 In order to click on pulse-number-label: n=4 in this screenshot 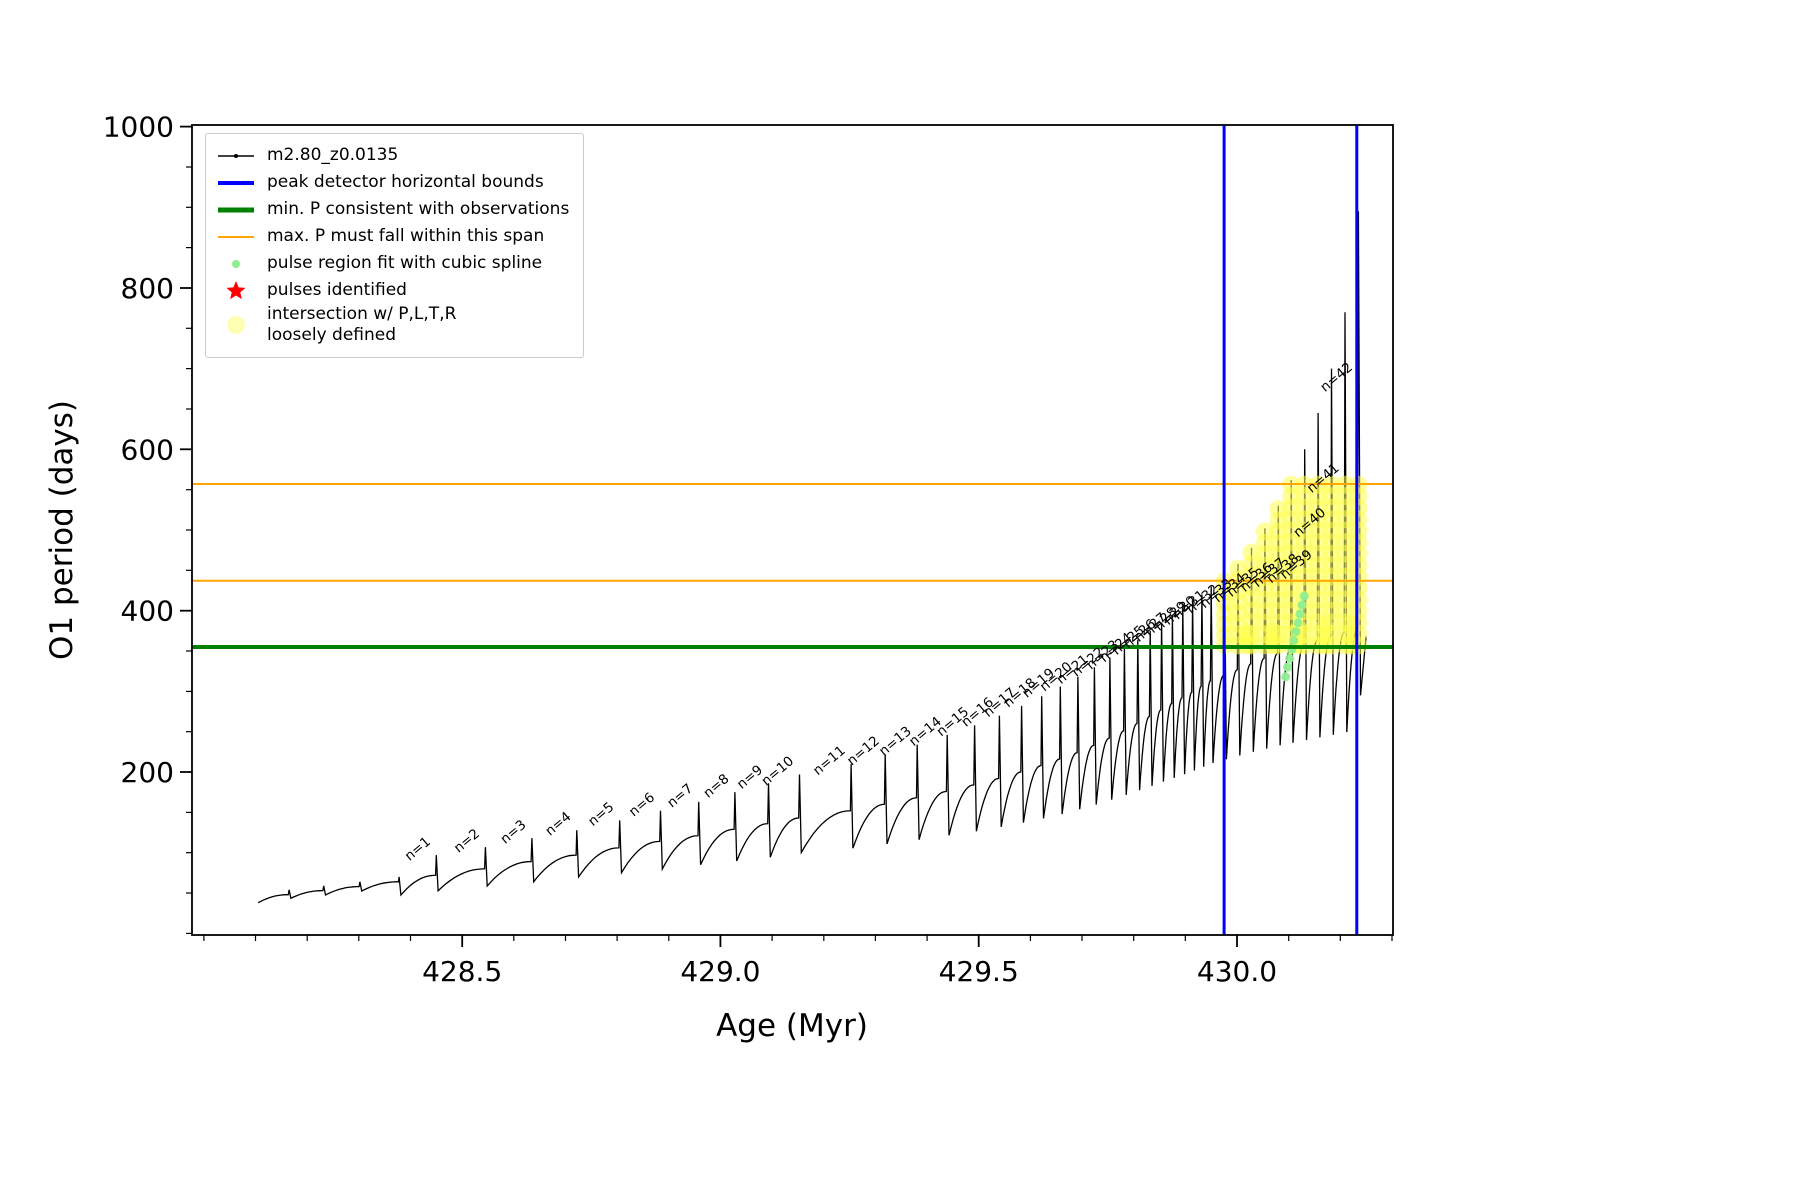, I will do `click(558, 824)`.